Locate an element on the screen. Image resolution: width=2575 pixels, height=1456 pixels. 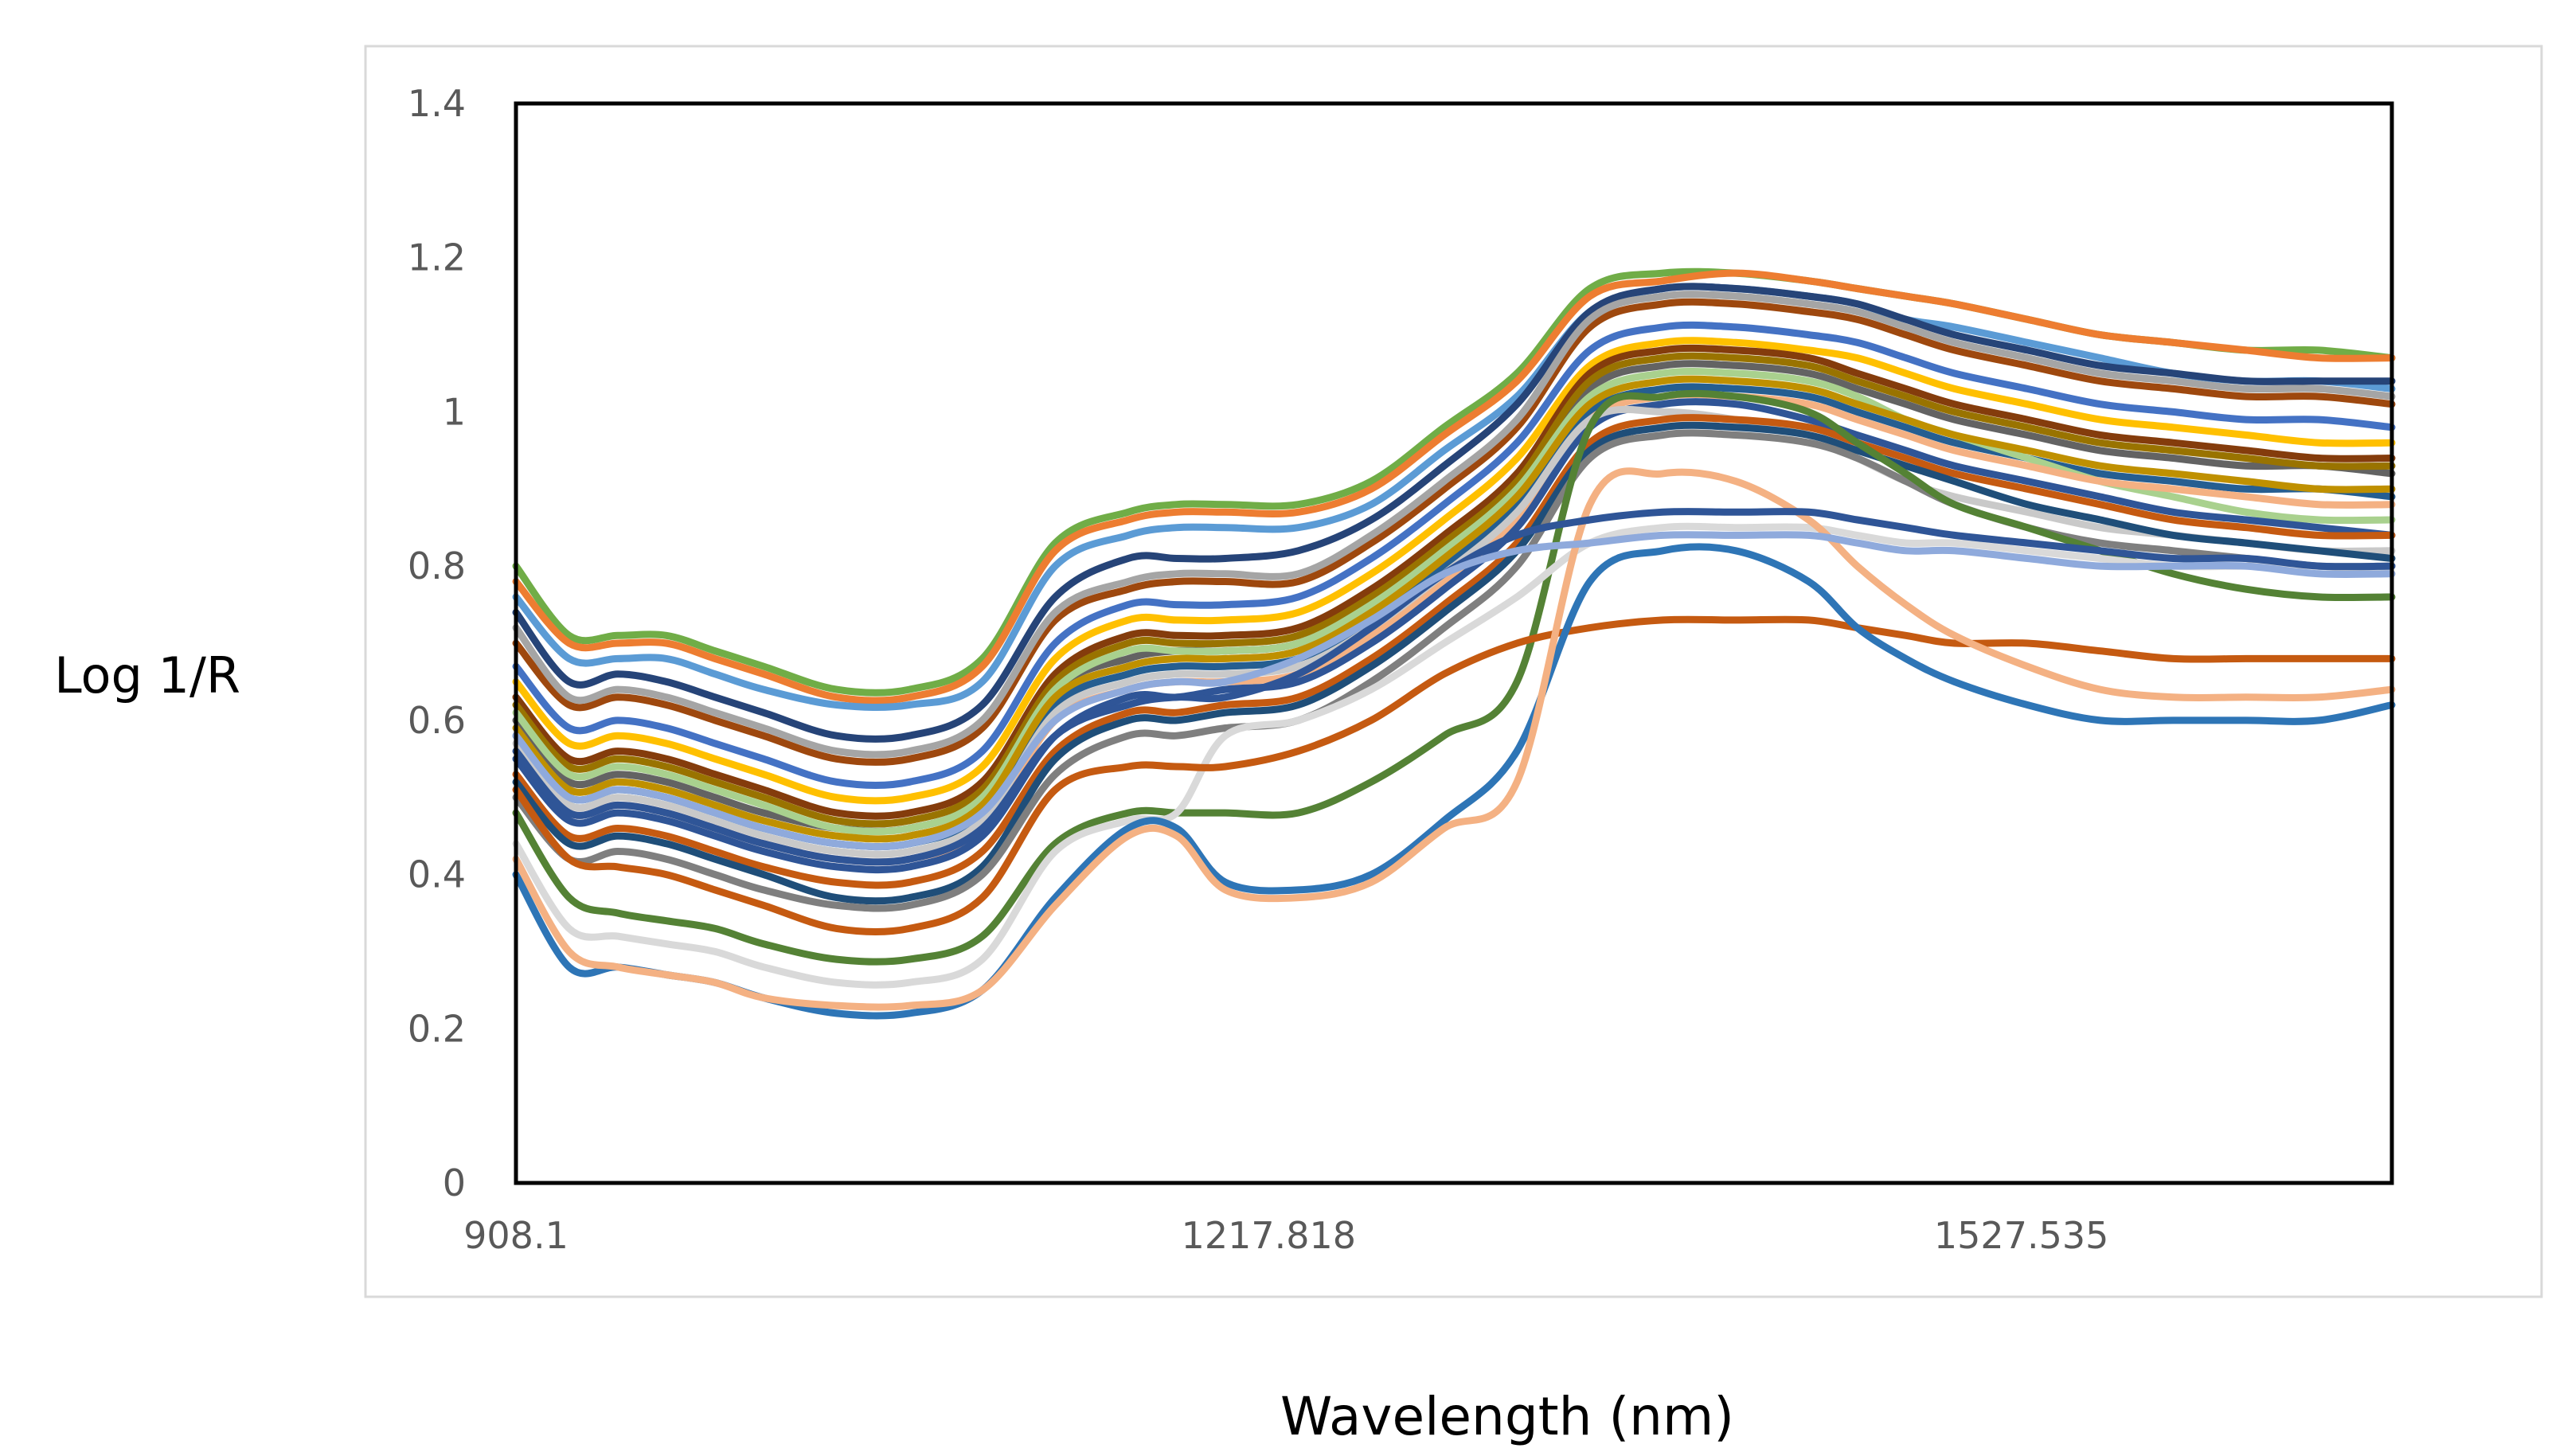
y-tick-label: 0.8 is located at coordinates (437, 566).